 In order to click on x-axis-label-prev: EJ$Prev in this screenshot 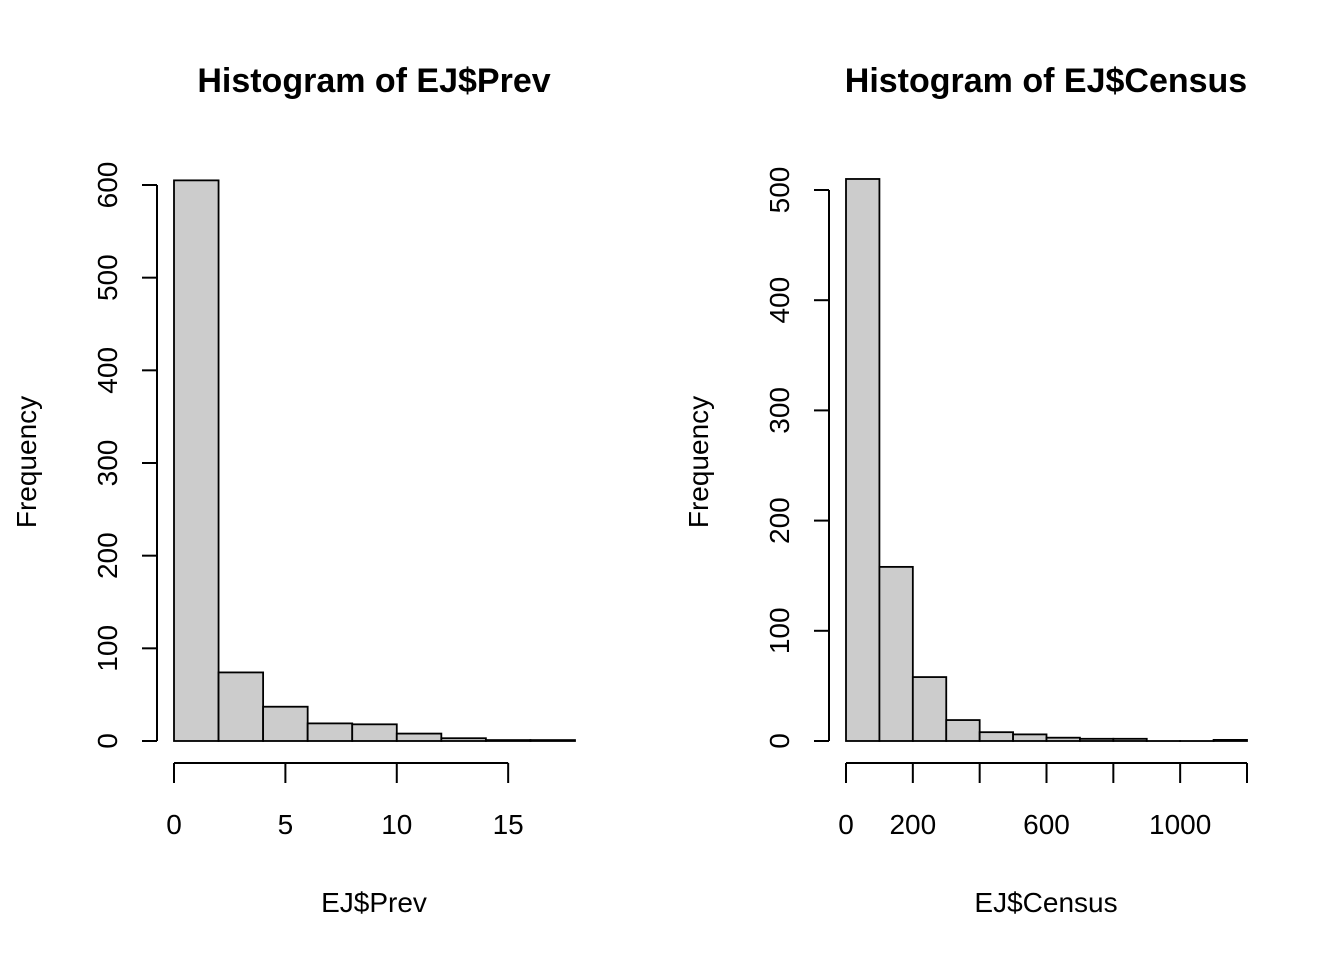, I will do `click(374, 902)`.